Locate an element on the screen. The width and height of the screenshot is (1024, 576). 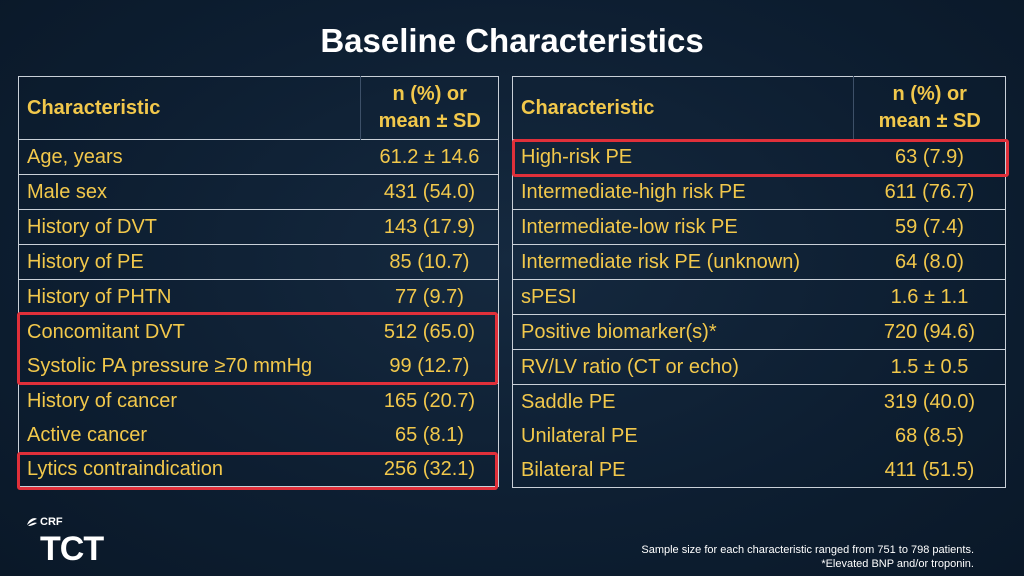
table-row: History of cancer 165 (20.7) is located at coordinates (258, 400).